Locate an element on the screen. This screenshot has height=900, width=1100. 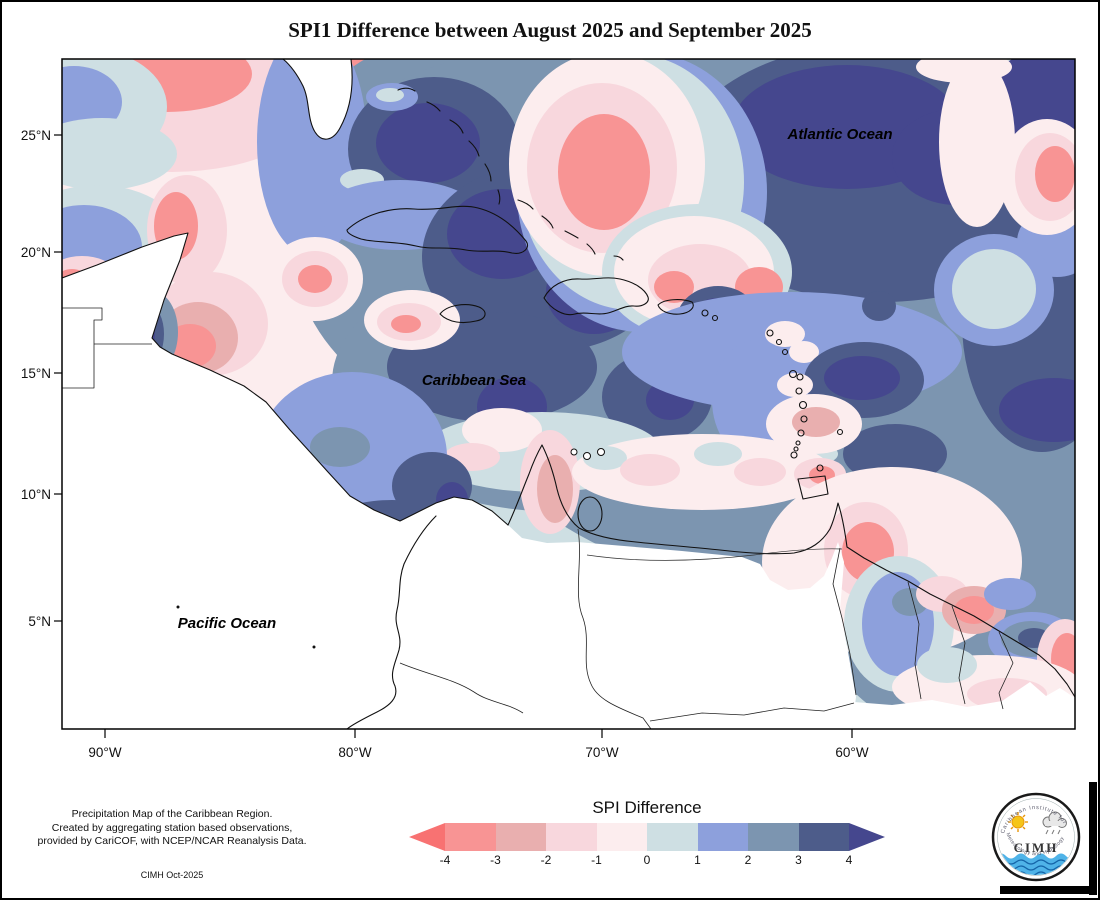
lat-tick-label: 10°N is located at coordinates (36, 494).